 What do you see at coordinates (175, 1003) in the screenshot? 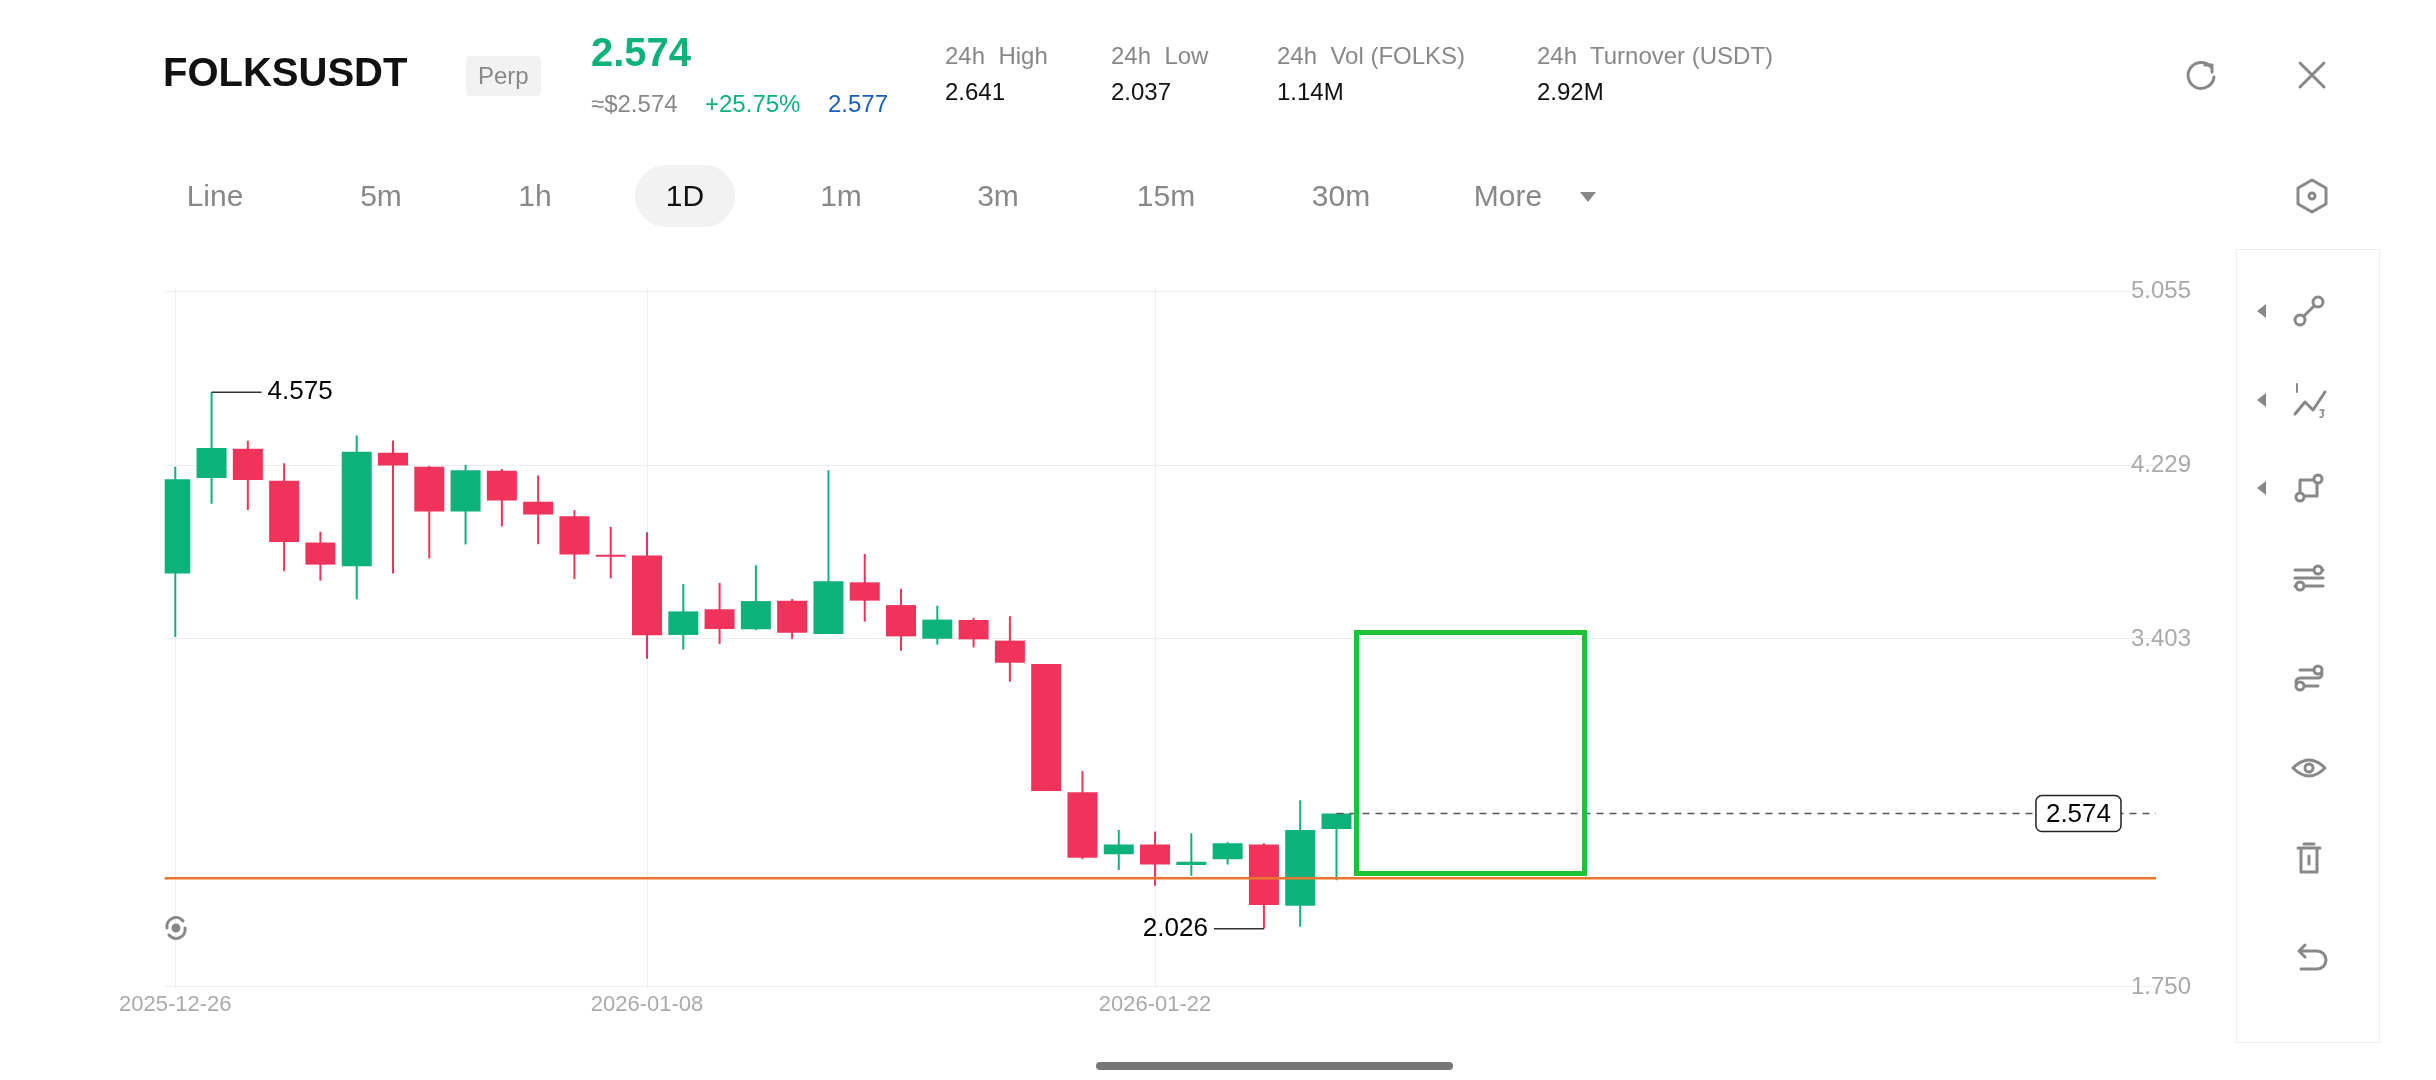
I see `x-tick-label: 2025-12-26` at bounding box center [175, 1003].